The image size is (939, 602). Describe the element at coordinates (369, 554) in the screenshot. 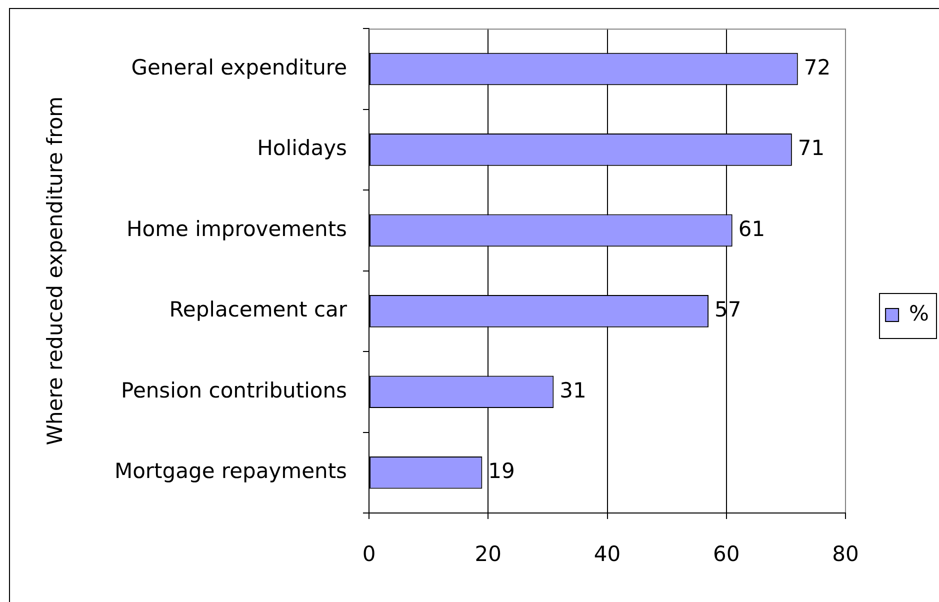

I see `x-tick-label: 0` at that location.